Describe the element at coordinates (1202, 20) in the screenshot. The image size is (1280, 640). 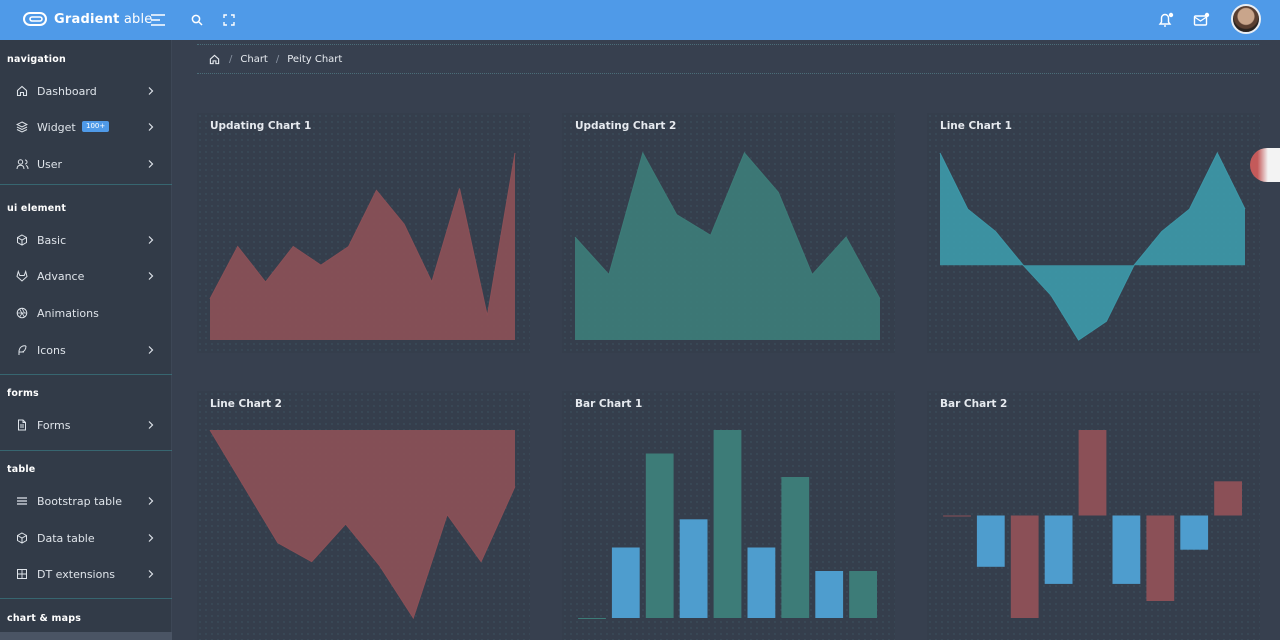
I see `messages-icon` at that location.